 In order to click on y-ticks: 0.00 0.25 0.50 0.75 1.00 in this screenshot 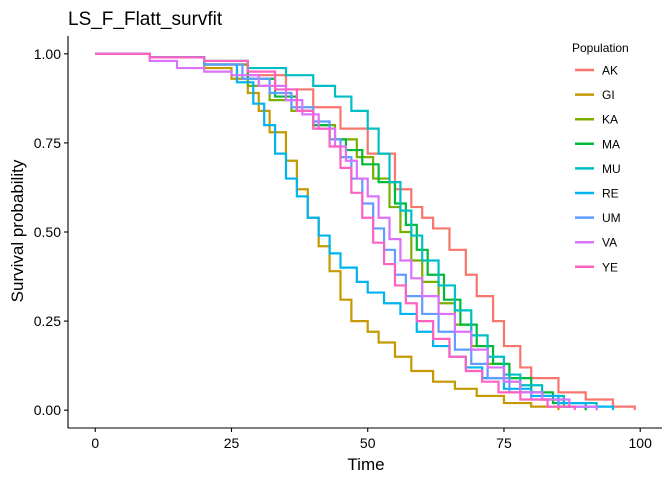, I will do `click(51, 232)`.